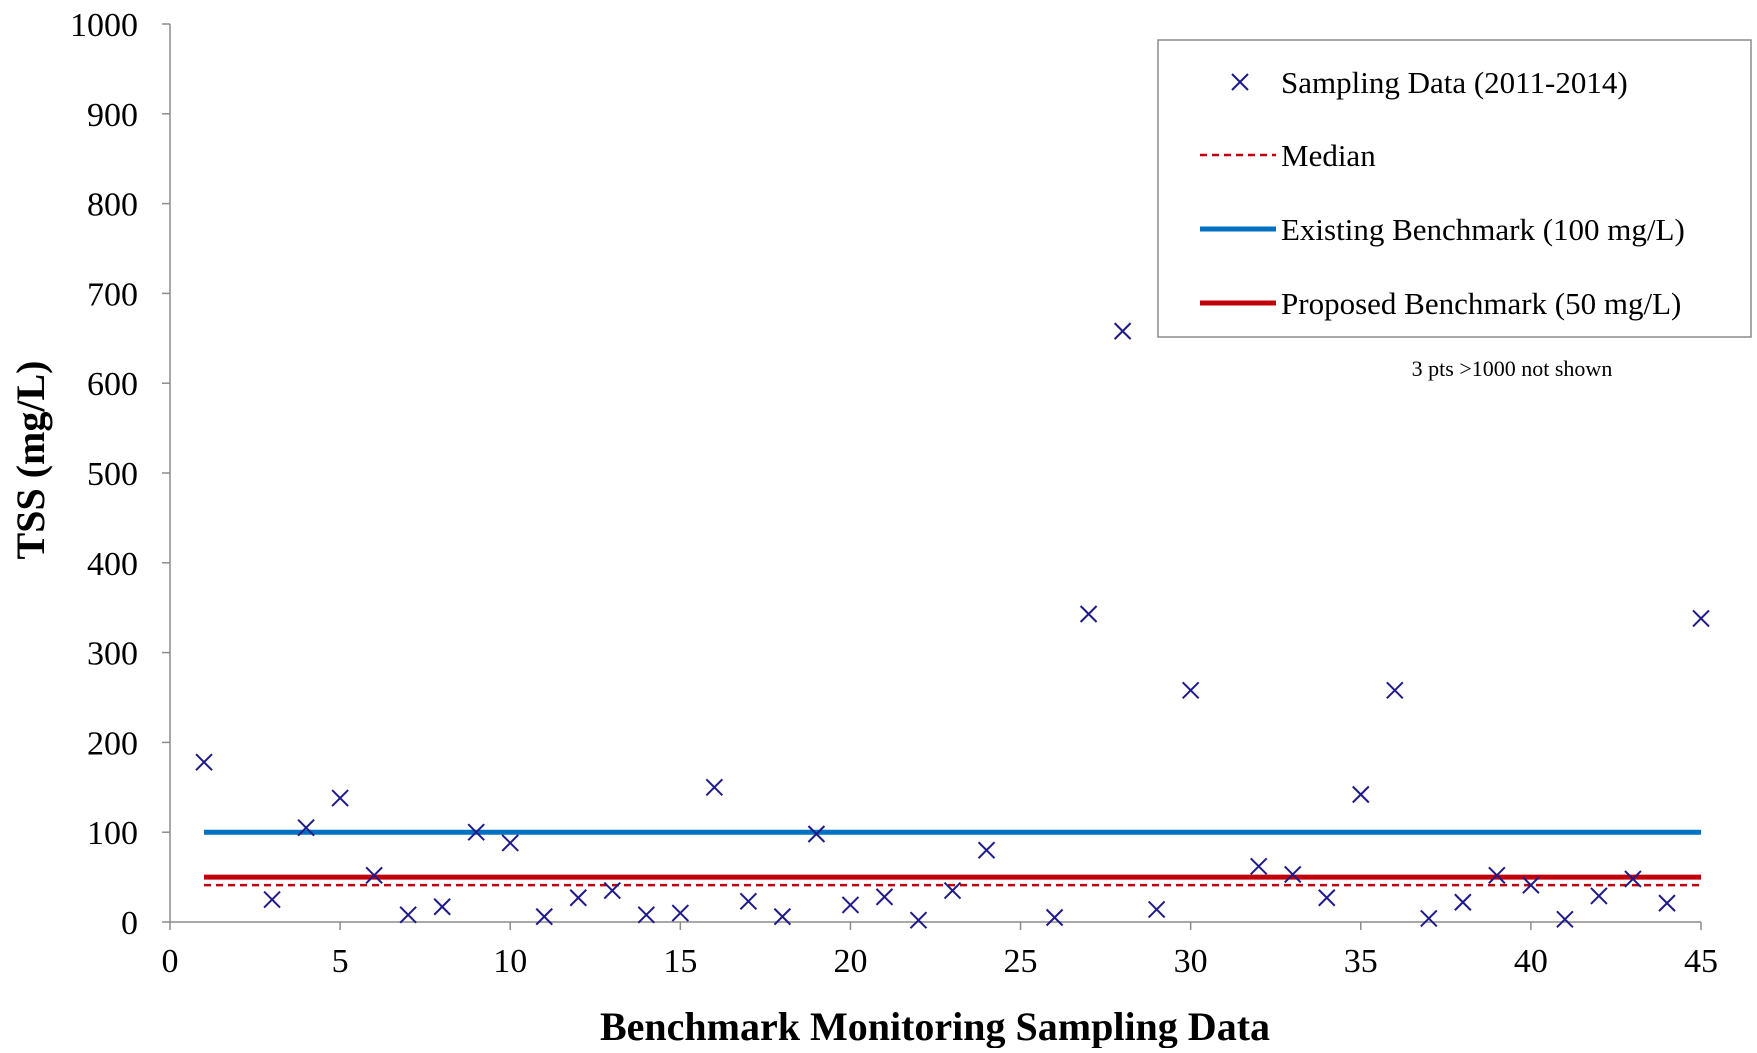 This screenshot has width=1757, height=1053. What do you see at coordinates (112, 833) in the screenshot?
I see `y-tick-label: 100` at bounding box center [112, 833].